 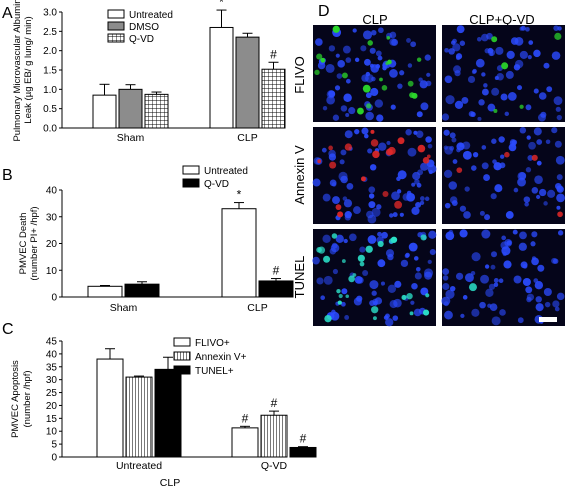 I want to click on panel-a-significance-marker: #, so click(x=273, y=54).